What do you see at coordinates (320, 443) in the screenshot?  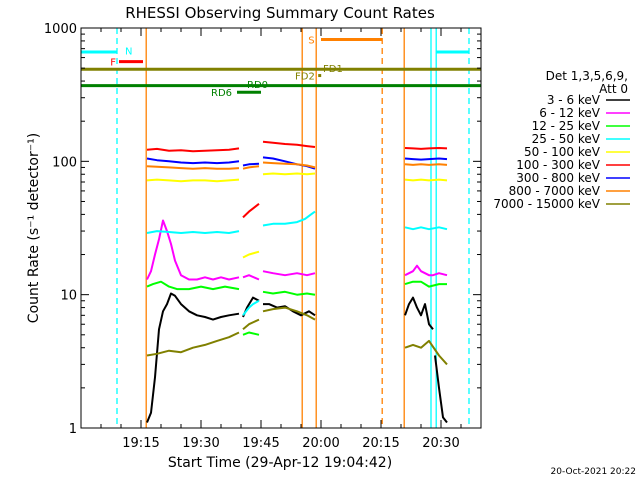 I see `x-tick-label-3: 20:00` at bounding box center [320, 443].